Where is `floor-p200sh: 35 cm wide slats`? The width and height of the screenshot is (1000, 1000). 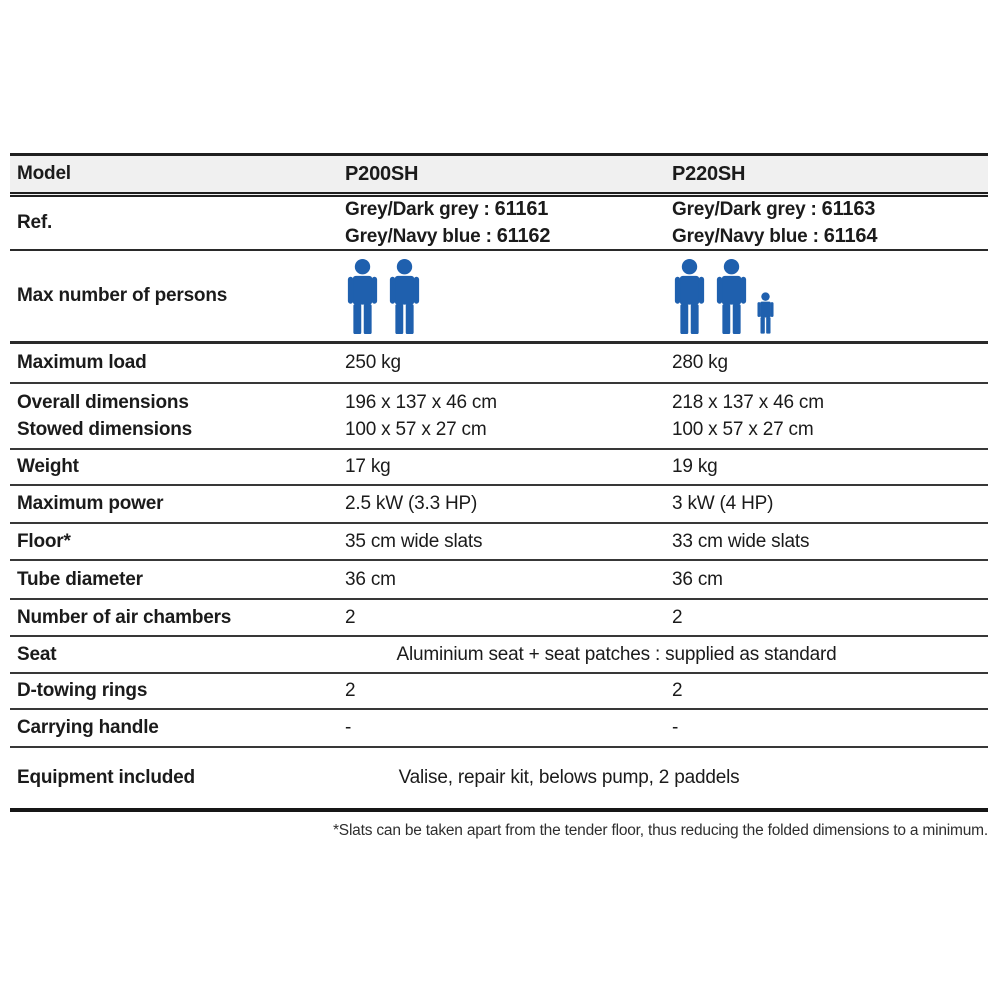 floor-p200sh: 35 cm wide slats is located at coordinates (414, 541).